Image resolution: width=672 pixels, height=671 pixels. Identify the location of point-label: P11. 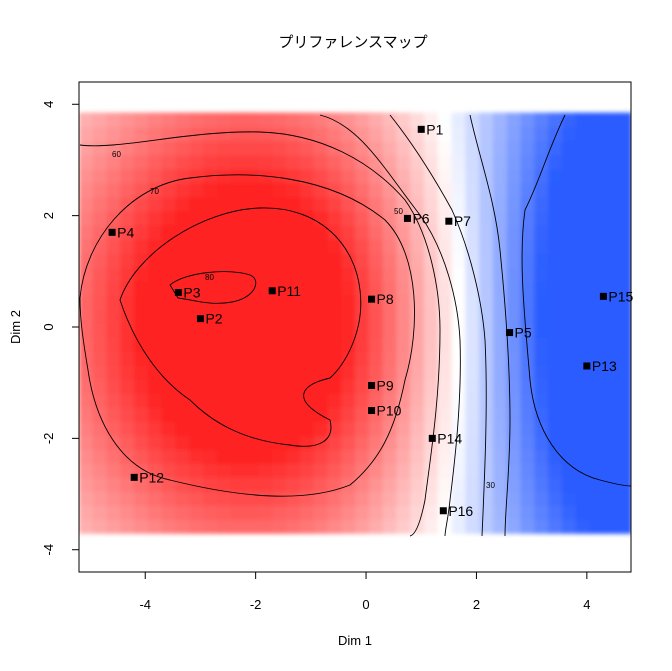
(289, 291).